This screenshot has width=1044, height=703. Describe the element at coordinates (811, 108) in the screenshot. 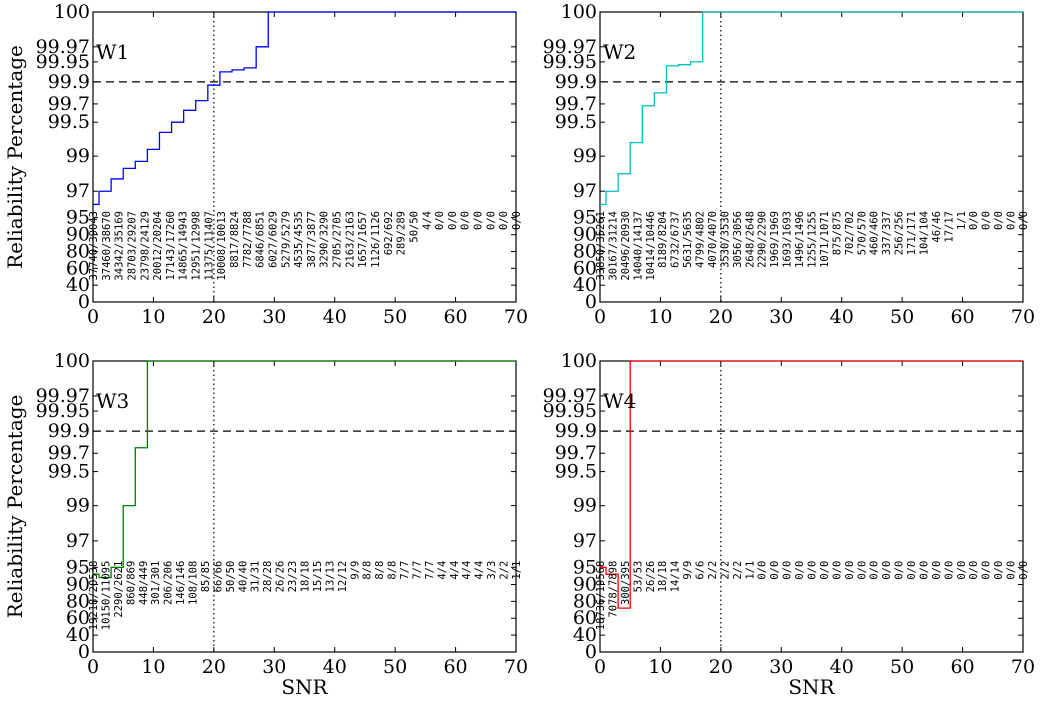

I see `series-w2-line` at that location.